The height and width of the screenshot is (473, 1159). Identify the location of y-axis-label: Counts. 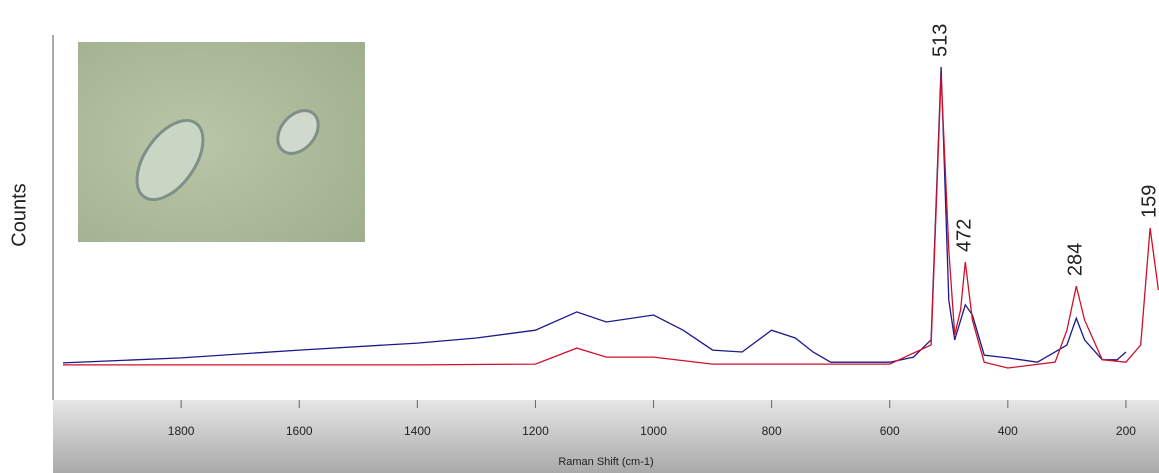
(19, 214).